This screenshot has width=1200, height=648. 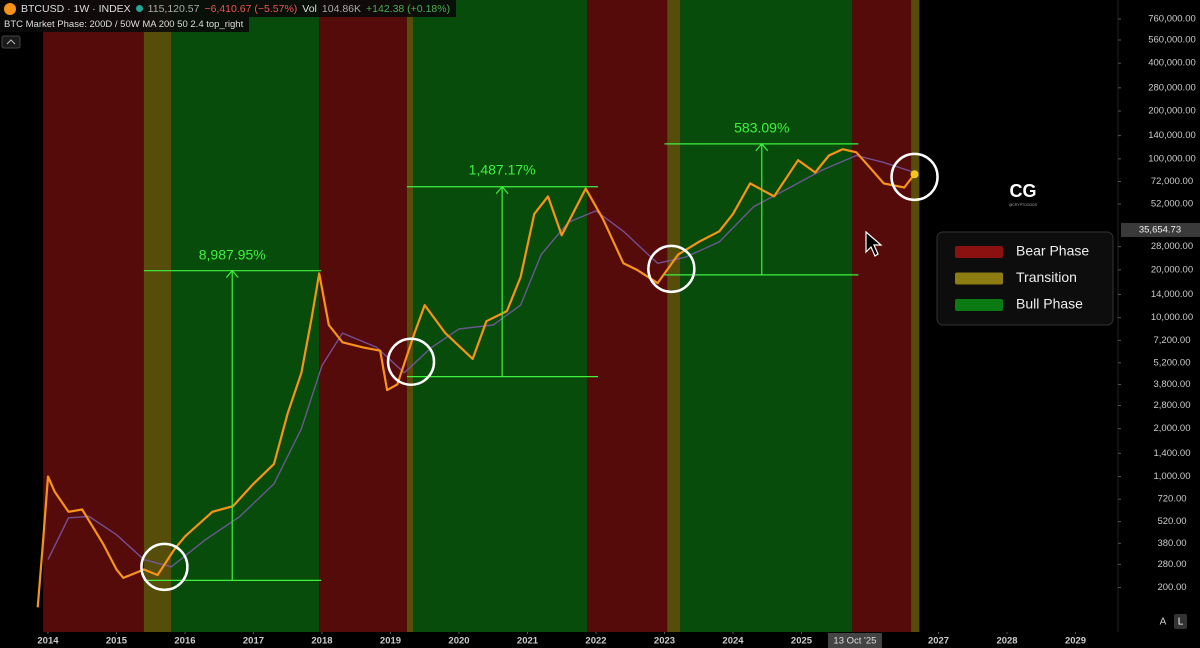 I want to click on price-change: −6,410.67 (−5.57%), so click(x=251, y=8).